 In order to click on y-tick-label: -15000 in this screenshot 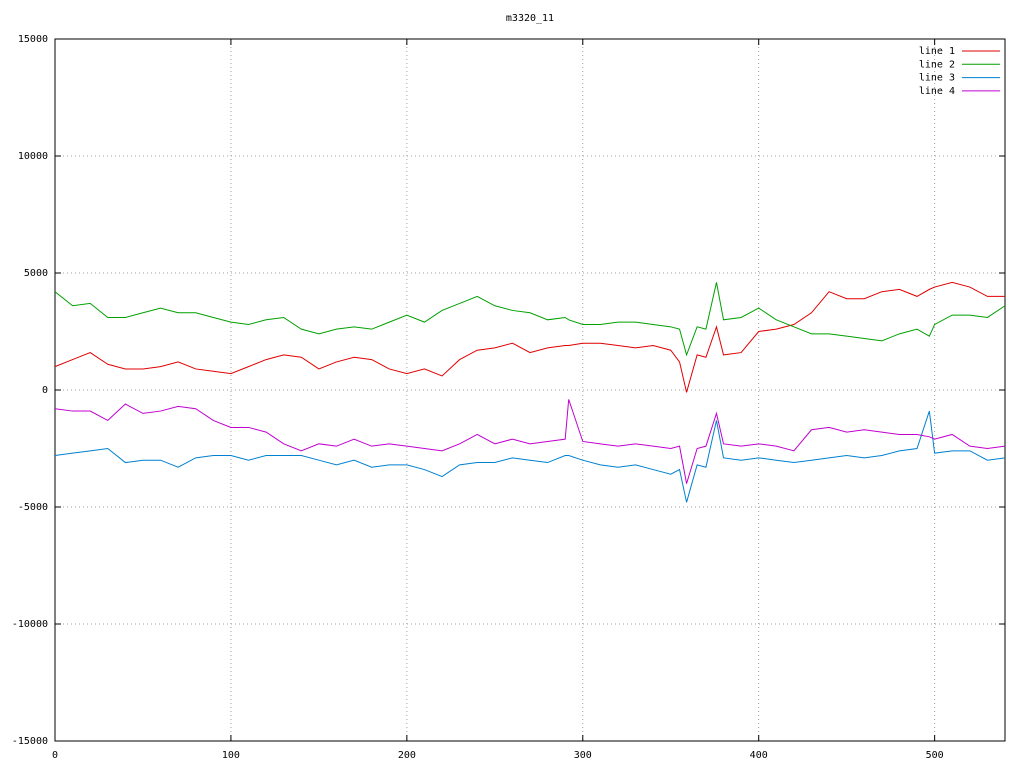, I will do `click(30, 741)`.